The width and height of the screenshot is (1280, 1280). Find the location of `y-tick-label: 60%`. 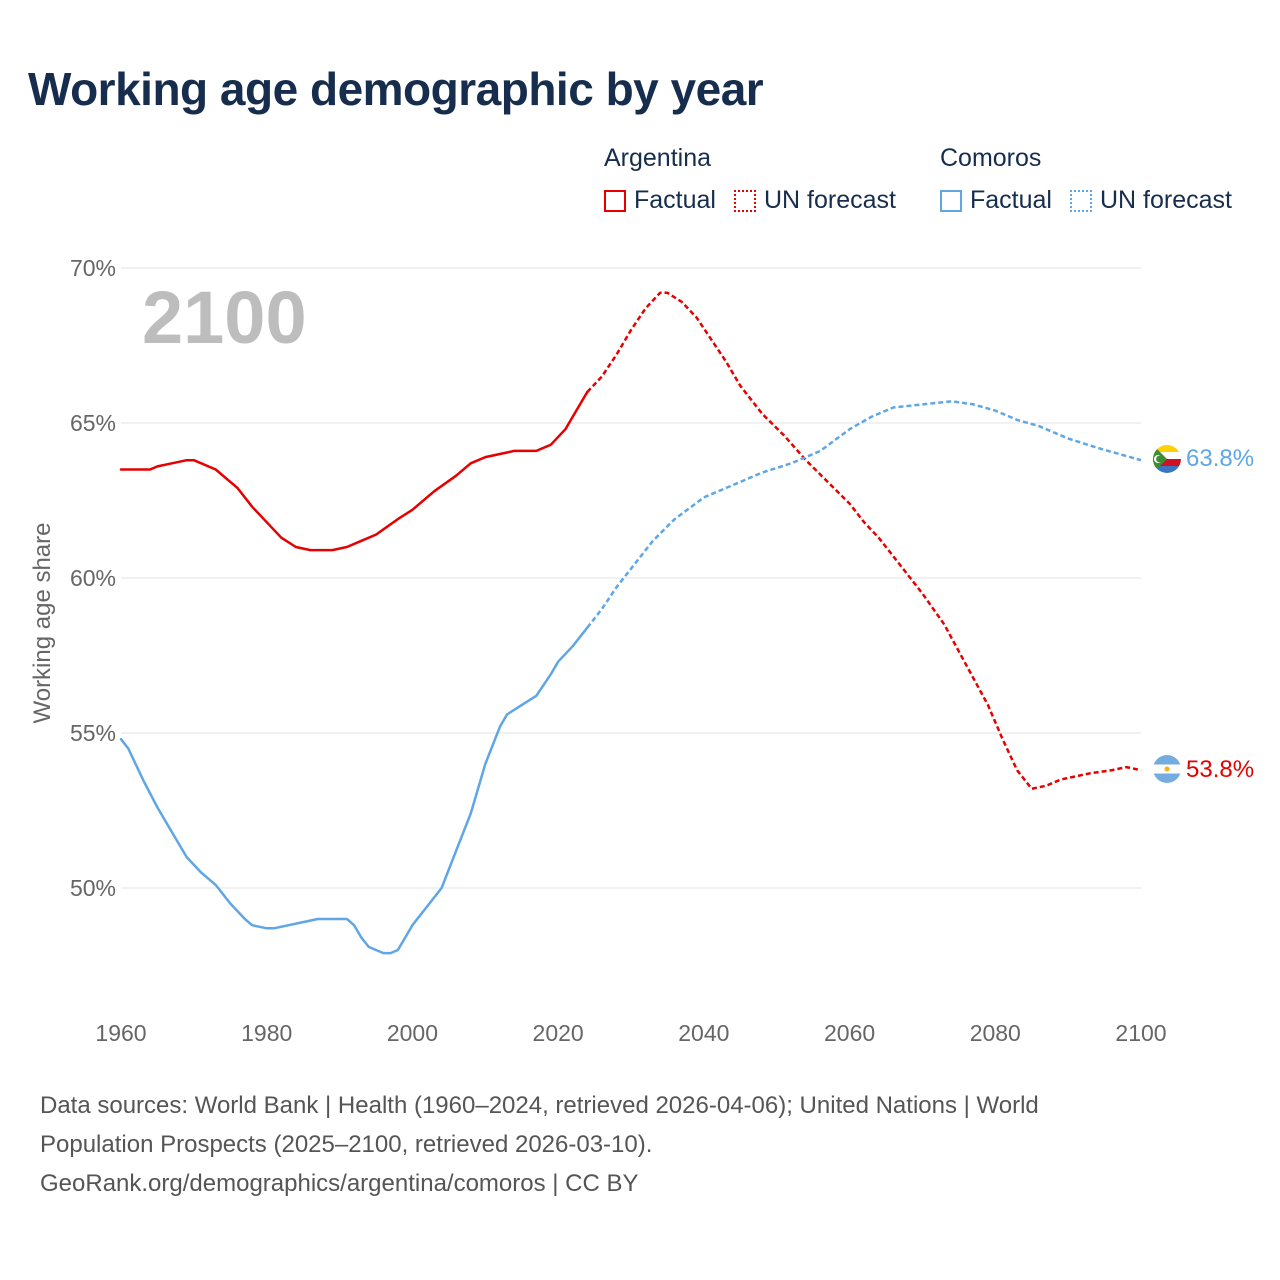

y-tick-label: 60% is located at coordinates (93, 578).